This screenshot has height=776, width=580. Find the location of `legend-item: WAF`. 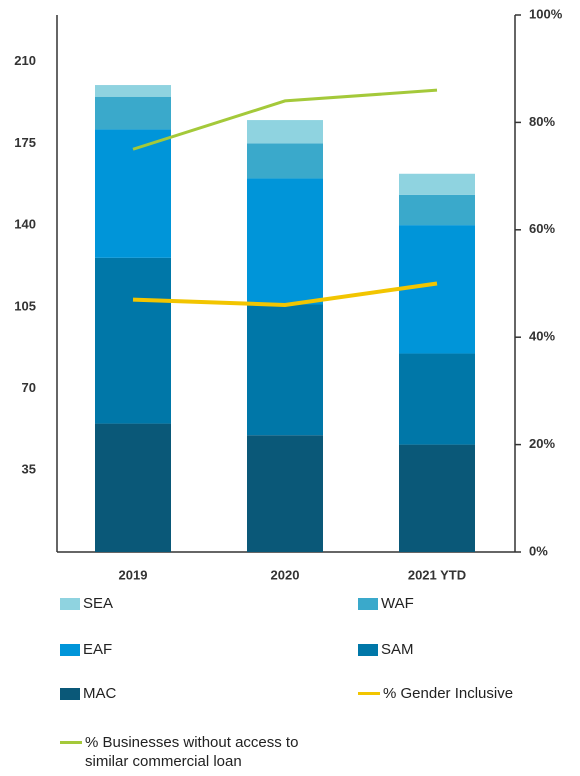

legend-item: WAF is located at coordinates (386, 603).